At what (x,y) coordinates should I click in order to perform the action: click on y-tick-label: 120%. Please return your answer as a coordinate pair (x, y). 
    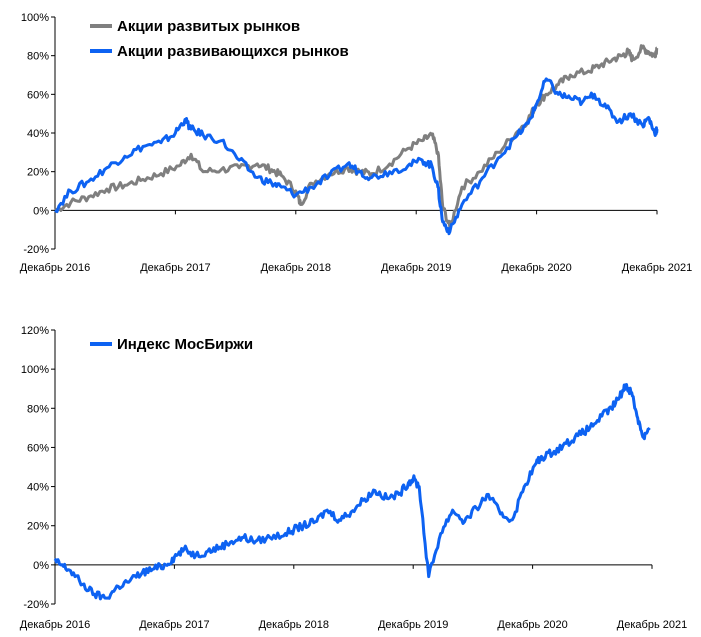
    Looking at the image, I should click on (35, 331).